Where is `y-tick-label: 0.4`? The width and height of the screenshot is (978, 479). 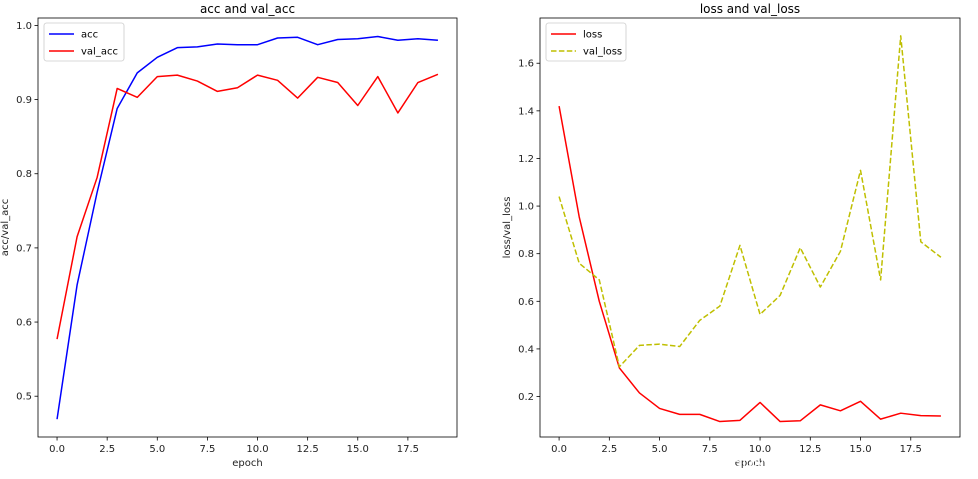 y-tick-label: 0.4 is located at coordinates (526, 349).